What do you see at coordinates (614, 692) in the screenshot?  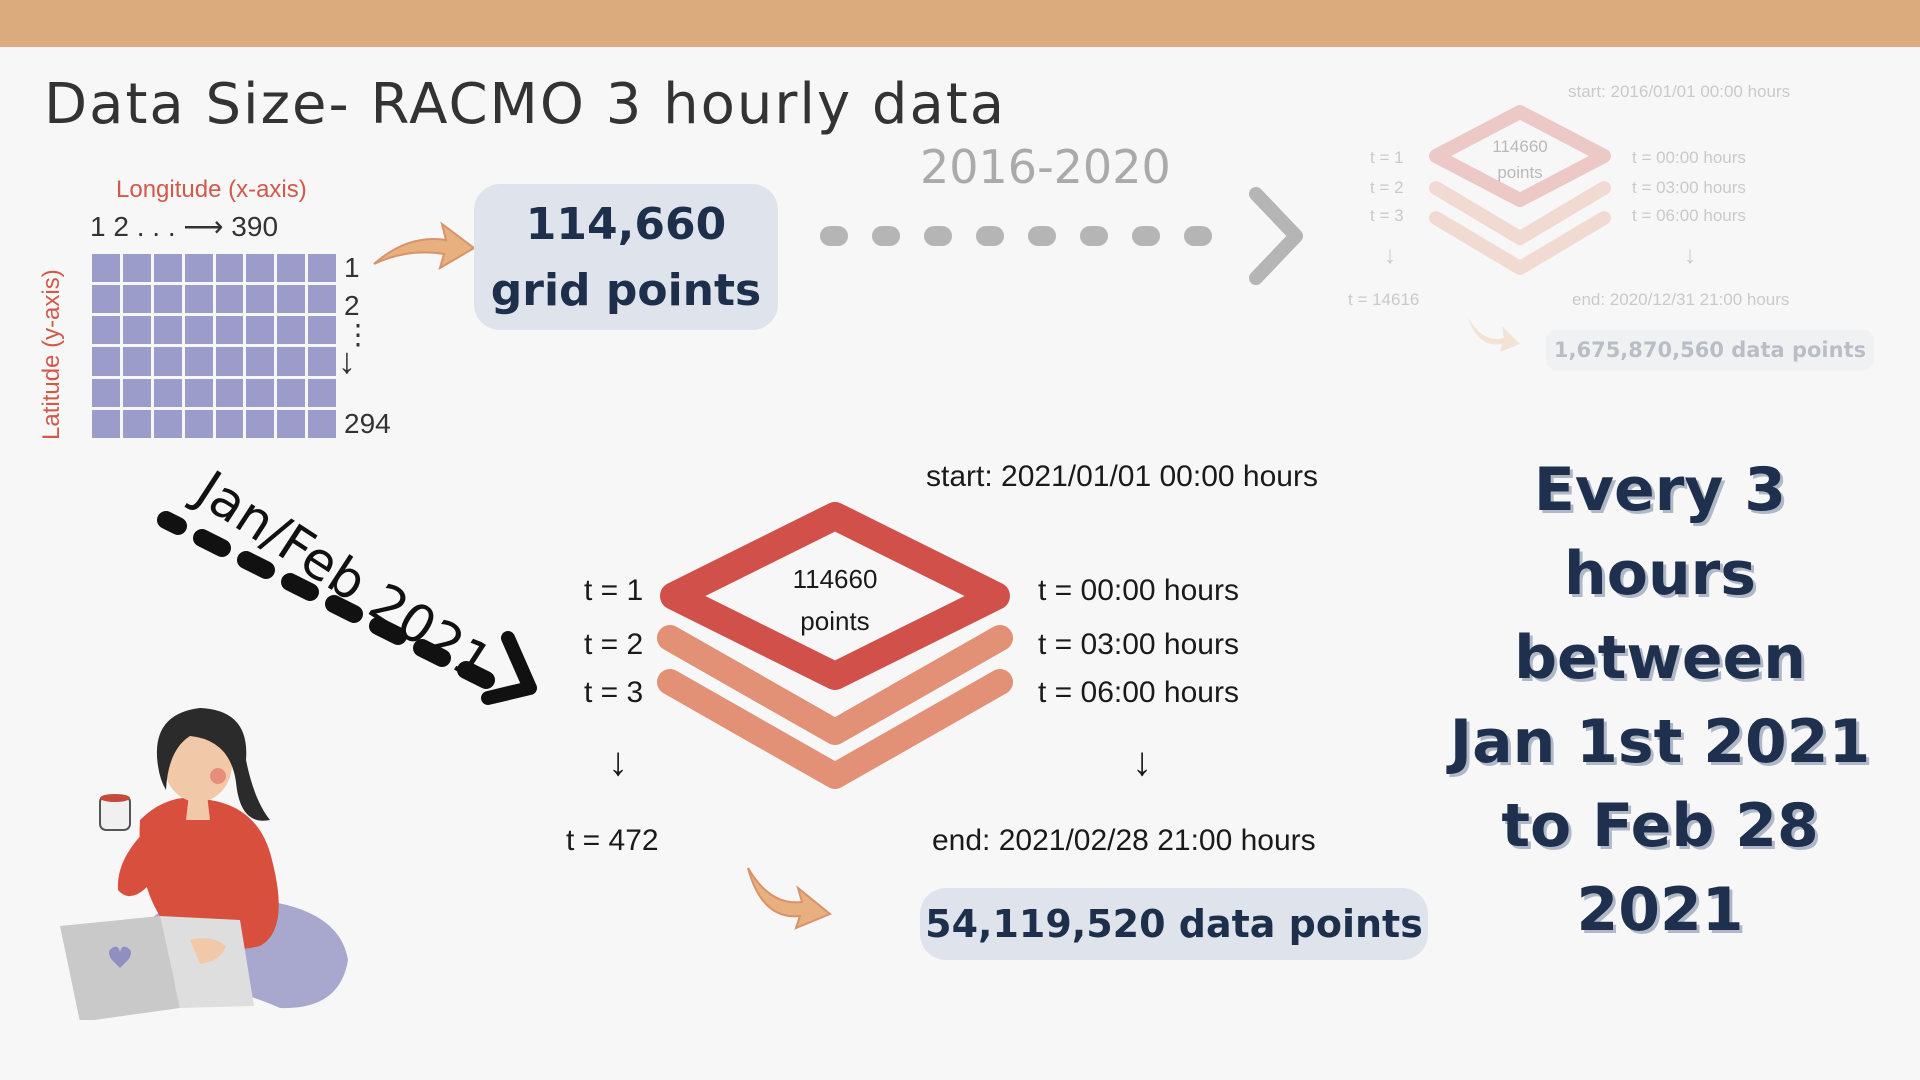 I see `current-t-label: t = 3` at bounding box center [614, 692].